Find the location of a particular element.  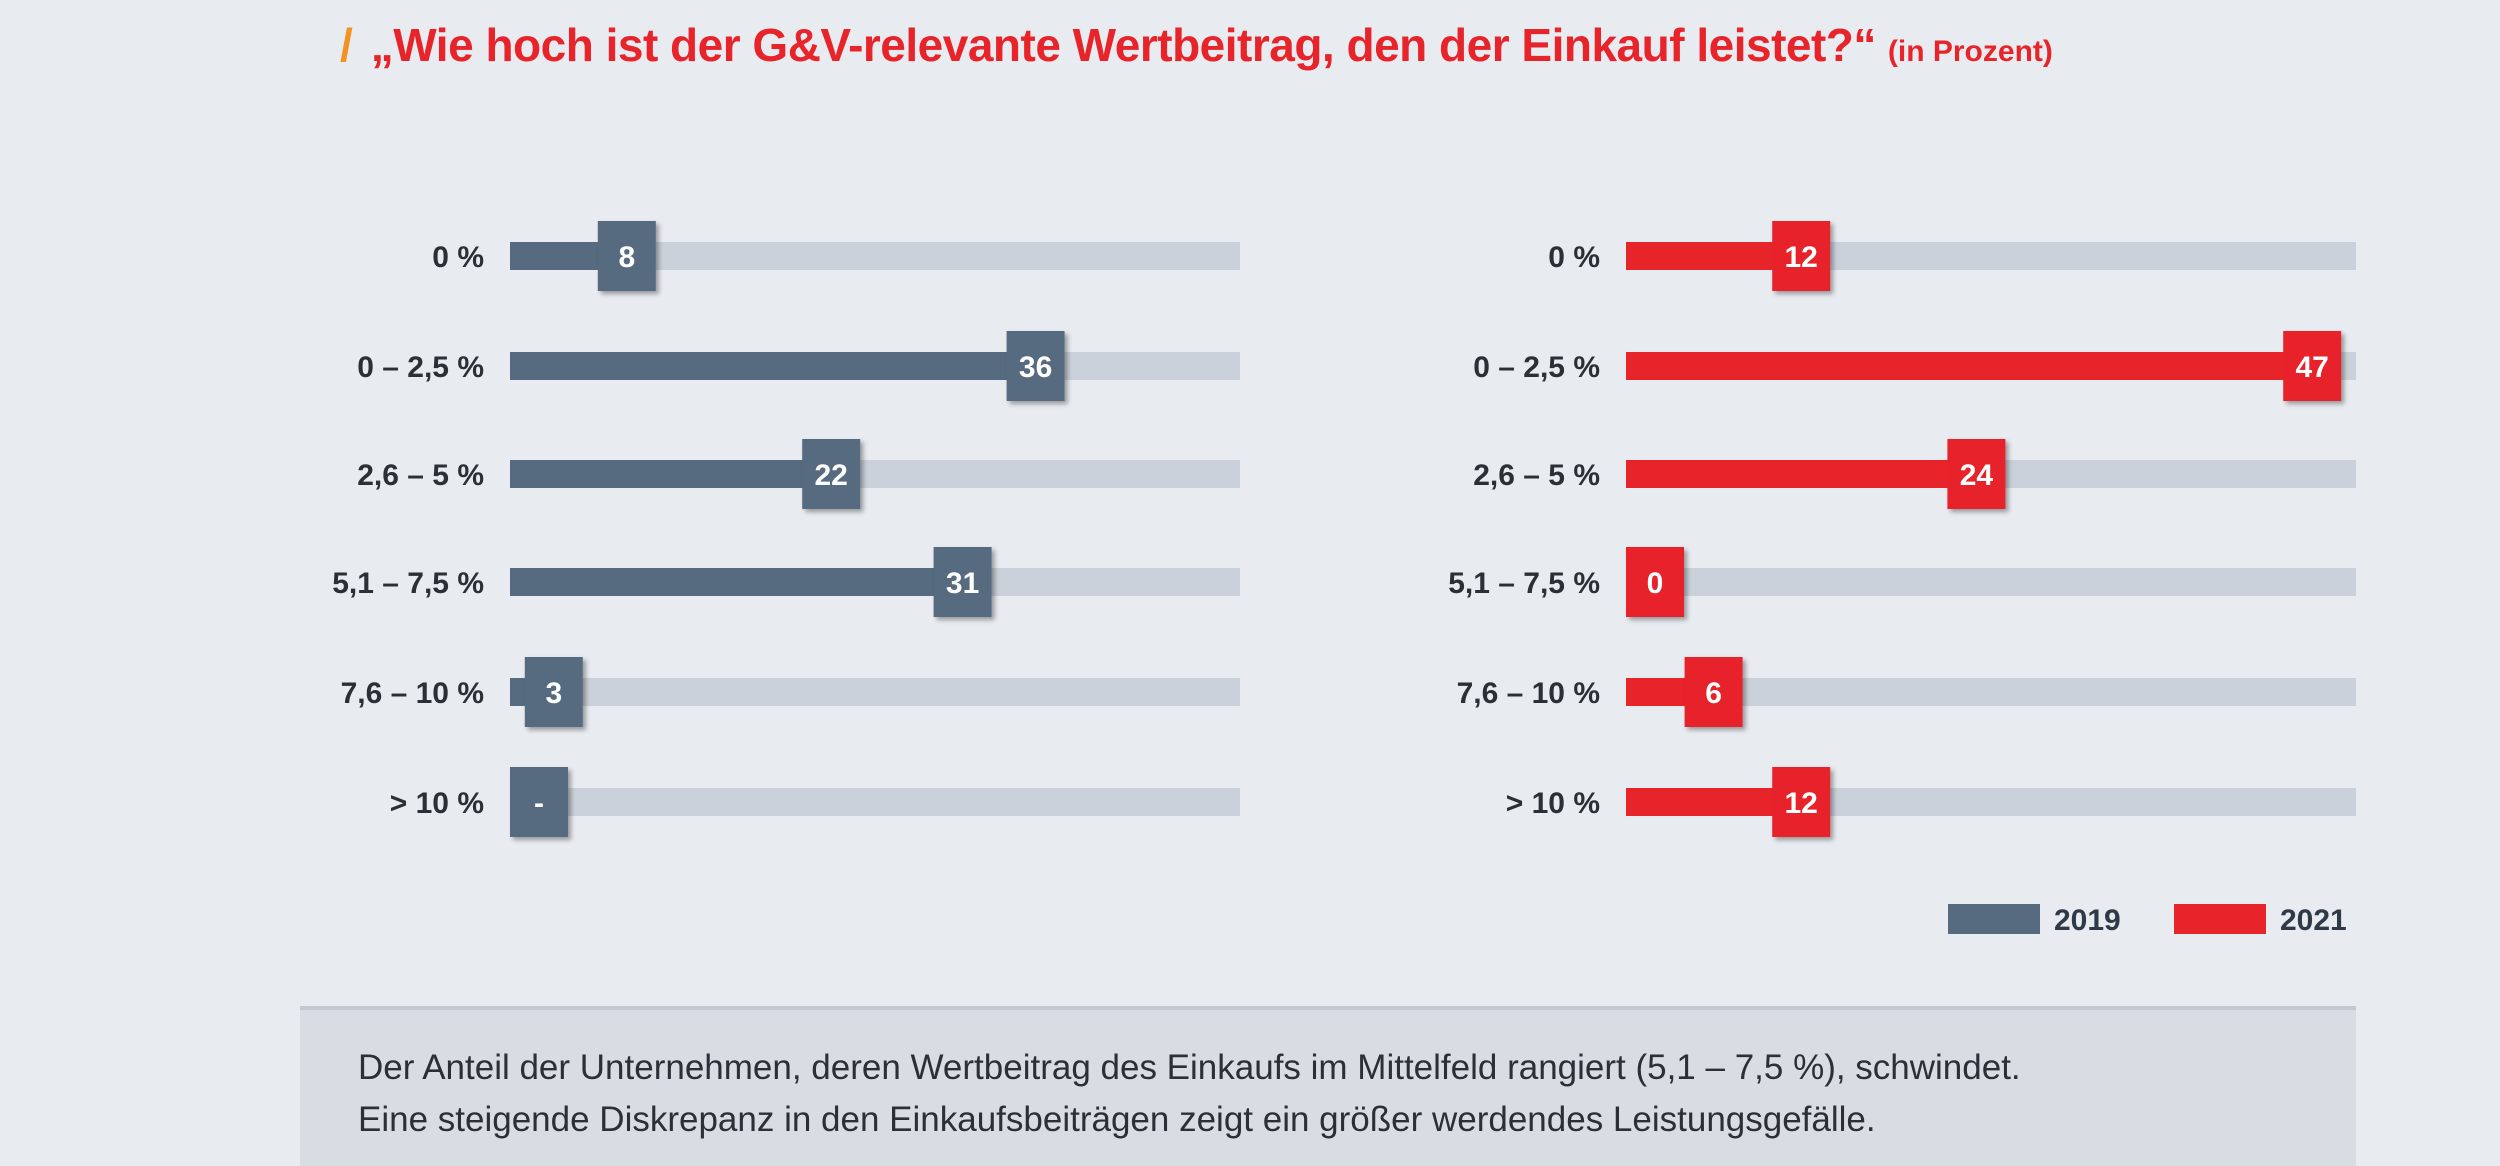

category-label-2021: 0 % is located at coordinates (1574, 257).